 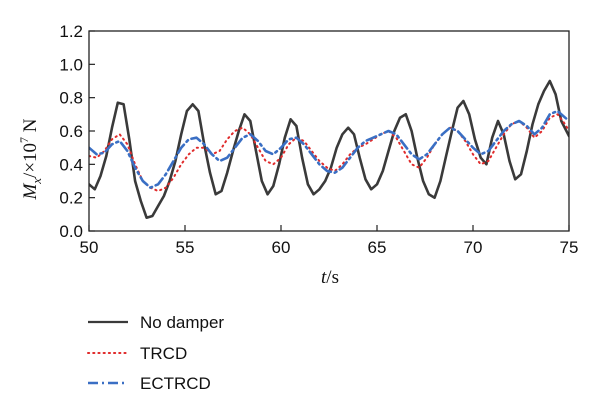 What do you see at coordinates (71, 164) in the screenshot?
I see `y-tick-label: 0.4` at bounding box center [71, 164].